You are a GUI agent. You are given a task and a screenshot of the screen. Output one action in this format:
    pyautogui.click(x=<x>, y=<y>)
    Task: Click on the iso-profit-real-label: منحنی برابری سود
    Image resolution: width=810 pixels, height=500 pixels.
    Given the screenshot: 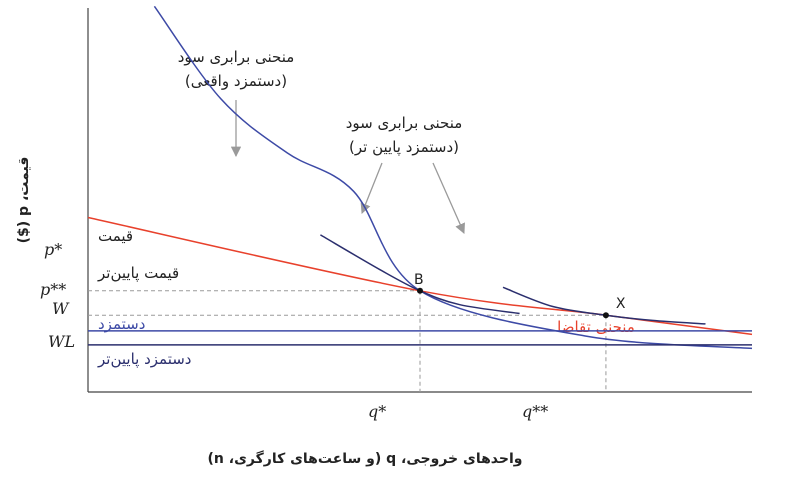 What is the action you would take?
    pyautogui.click(x=236, y=57)
    